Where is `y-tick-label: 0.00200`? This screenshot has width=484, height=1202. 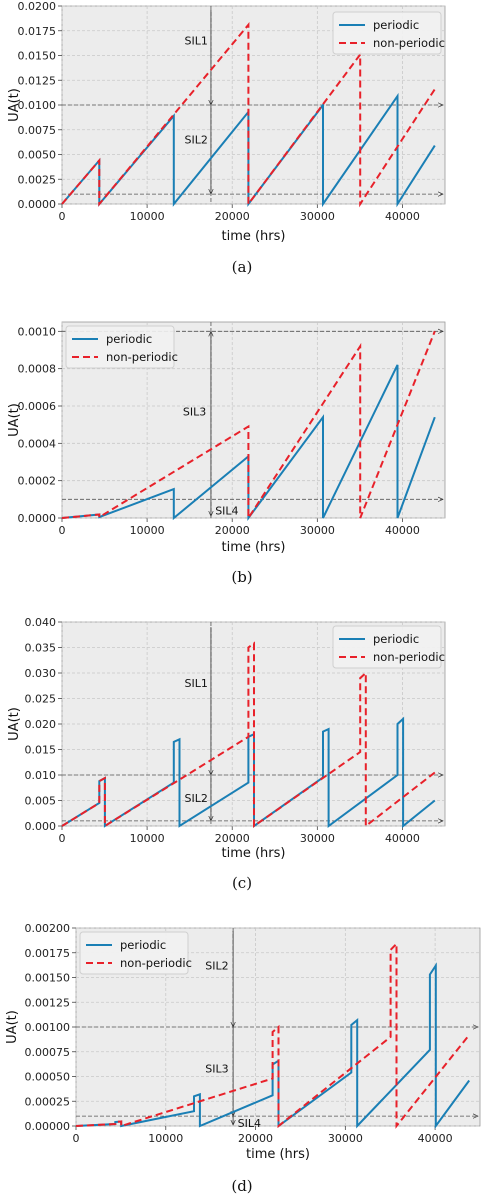 y-tick-label: 0.00200 is located at coordinates (48, 928).